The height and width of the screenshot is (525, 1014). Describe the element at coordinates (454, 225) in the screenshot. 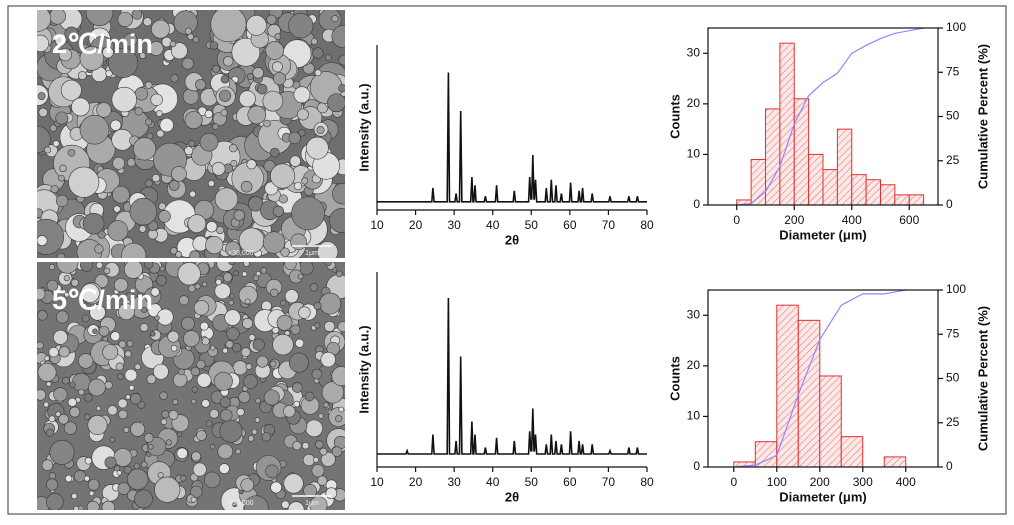

I see `x-tick-label: 30` at that location.